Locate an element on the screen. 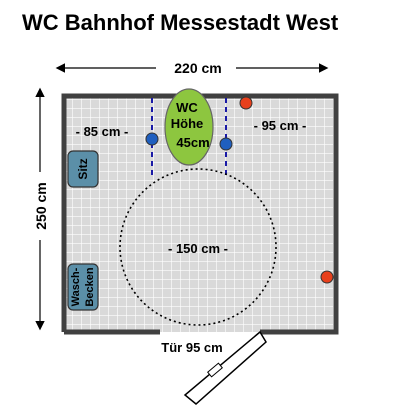  toilet-label-line3: 45cm is located at coordinates (192, 142).